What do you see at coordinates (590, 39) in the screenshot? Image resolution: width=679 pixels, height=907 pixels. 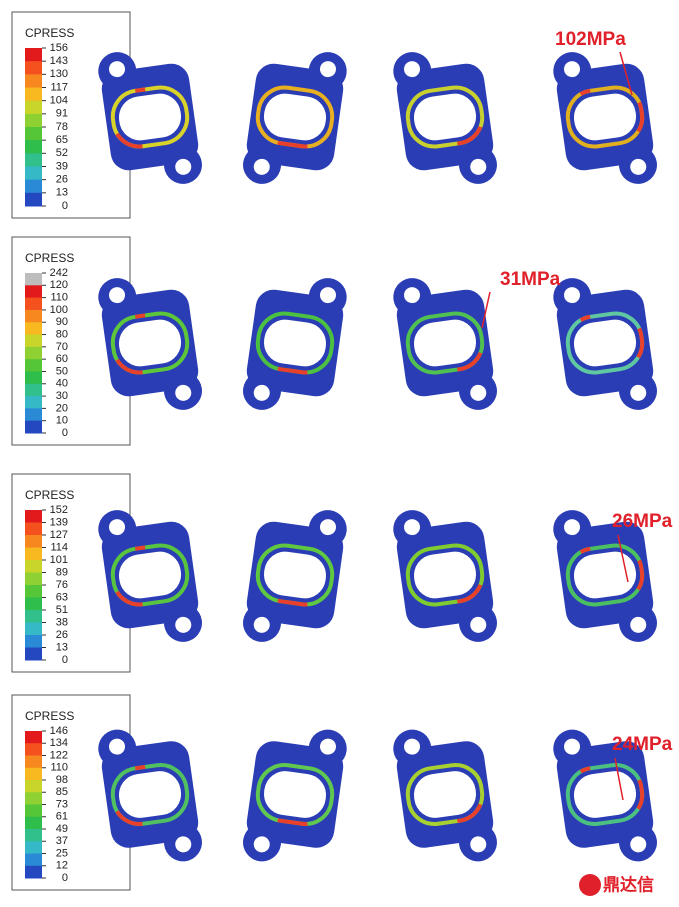 I see `annotation: 102MPa` at bounding box center [590, 39].